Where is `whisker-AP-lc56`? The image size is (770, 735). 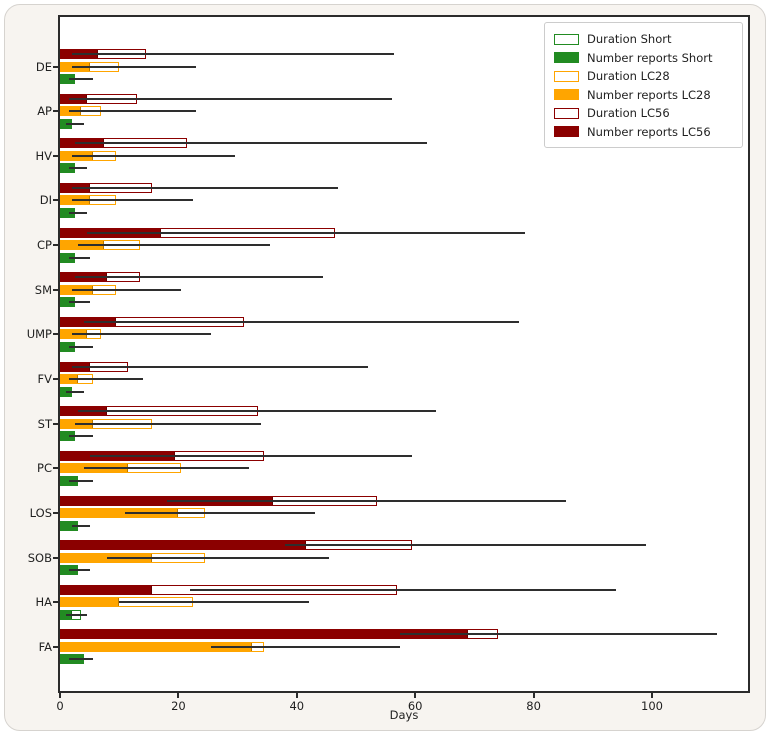
whisker-AP-lc56 is located at coordinates (230, 98).